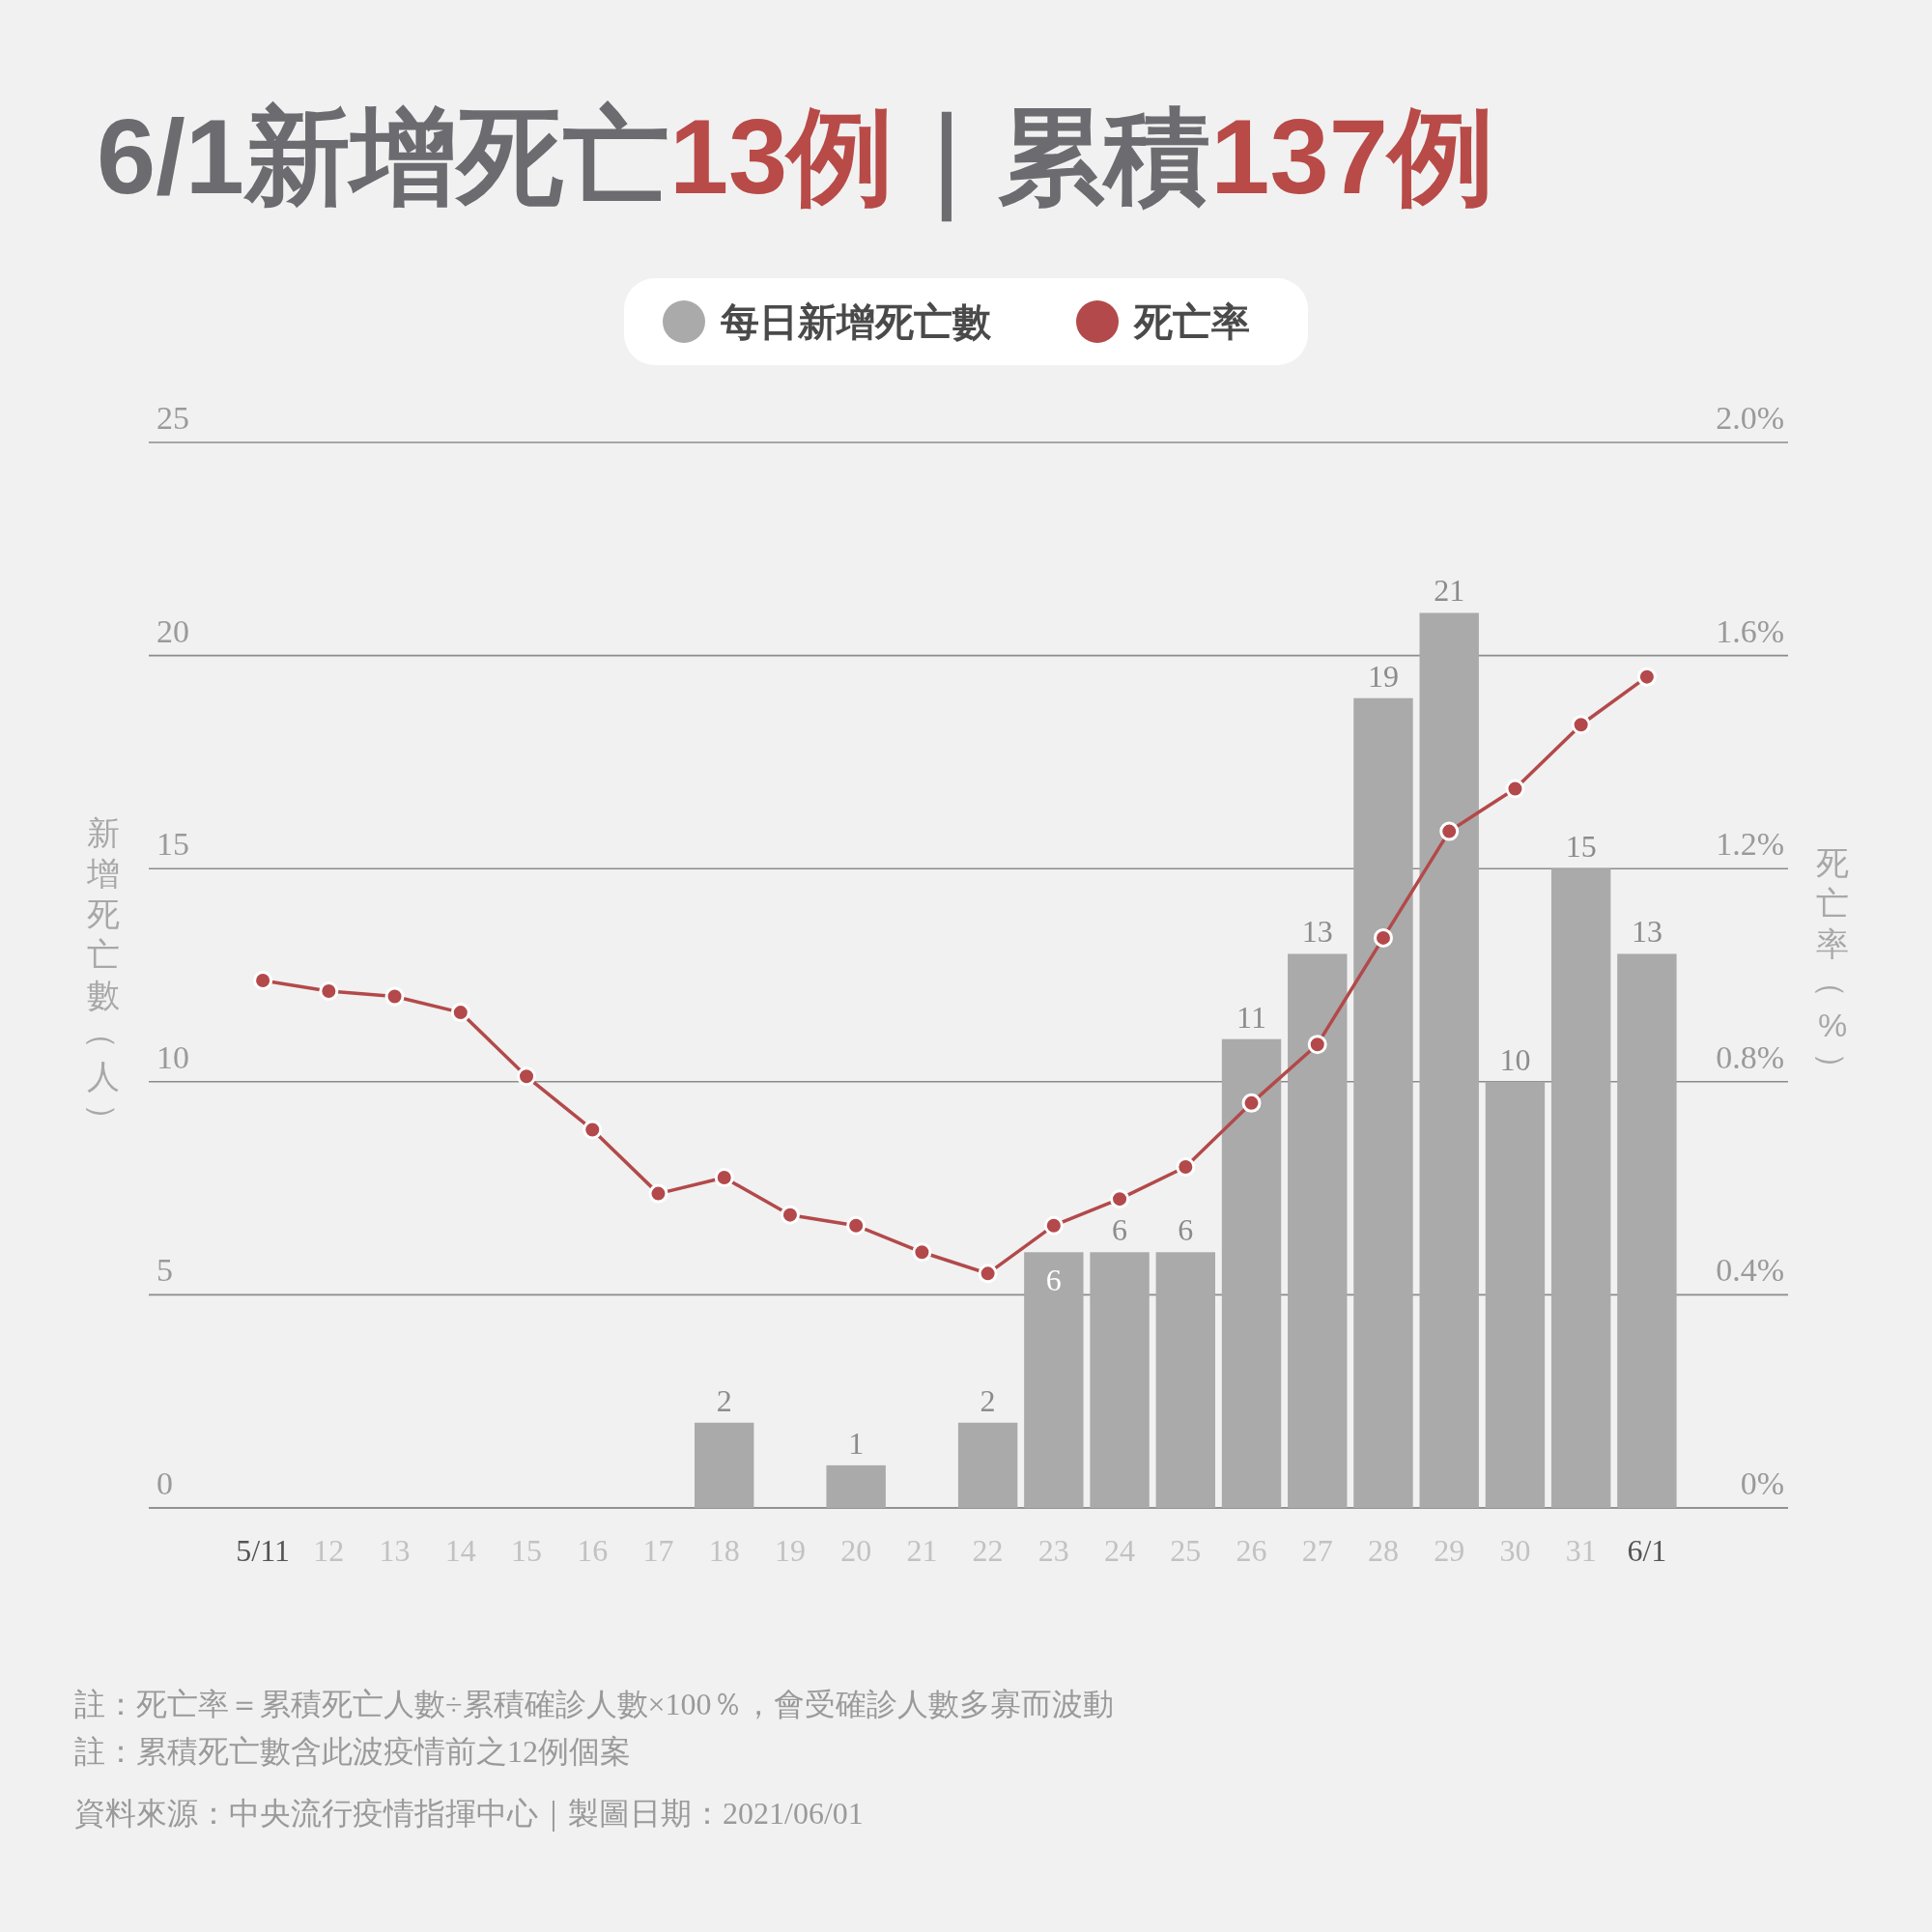  Describe the element at coordinates (1251, 1017) in the screenshot. I see `data-label: 11` at that location.